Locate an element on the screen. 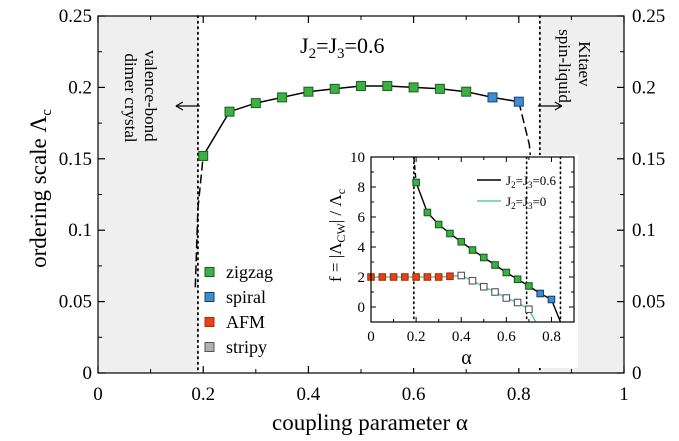 The width and height of the screenshot is (679, 441). legend-marker-afm is located at coordinates (209, 322).